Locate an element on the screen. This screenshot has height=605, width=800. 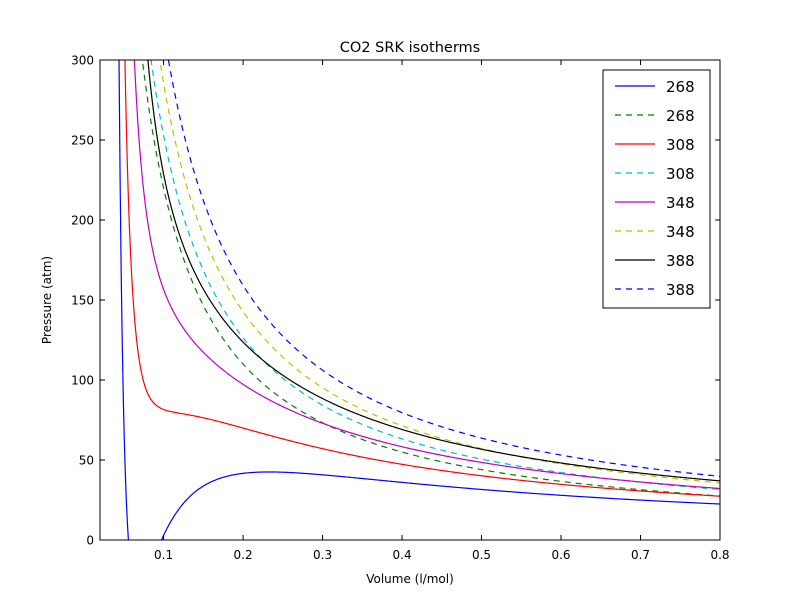
y-tick-label: 250 is located at coordinates (82, 141).